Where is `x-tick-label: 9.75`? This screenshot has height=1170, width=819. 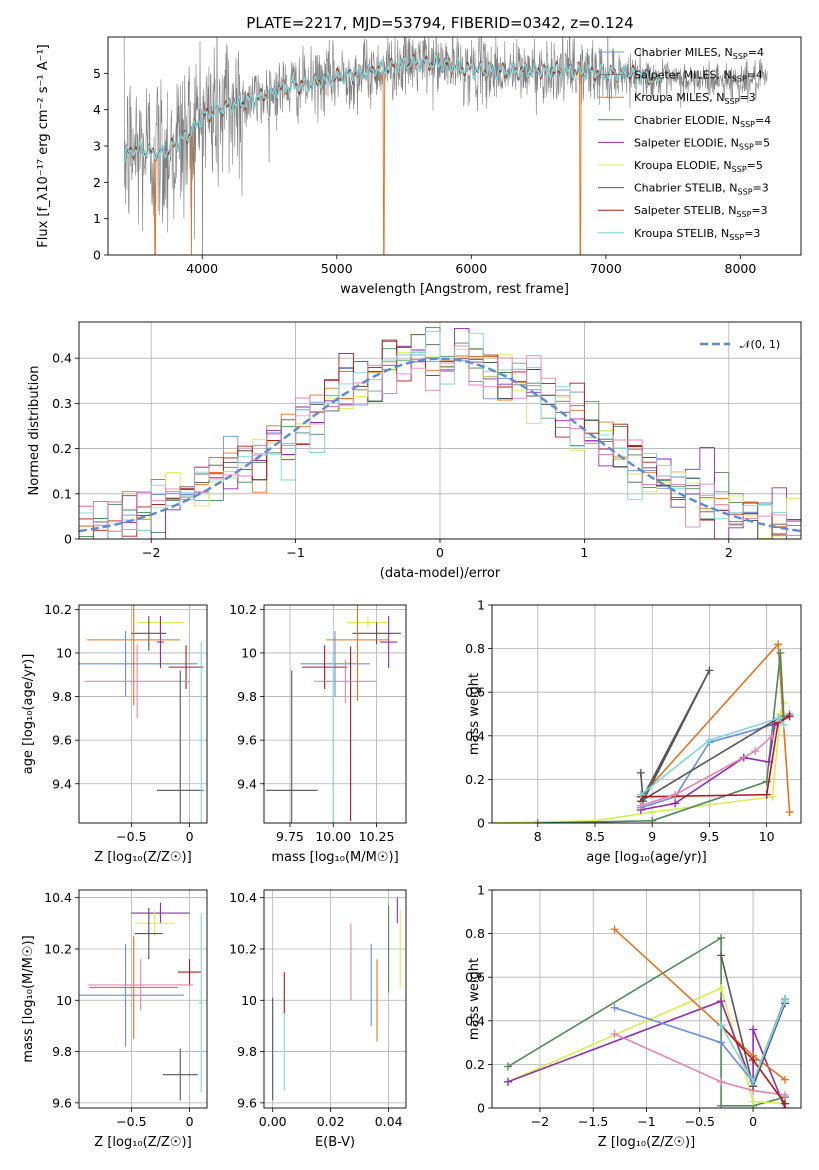
x-tick-label: 9.75 is located at coordinates (290, 836).